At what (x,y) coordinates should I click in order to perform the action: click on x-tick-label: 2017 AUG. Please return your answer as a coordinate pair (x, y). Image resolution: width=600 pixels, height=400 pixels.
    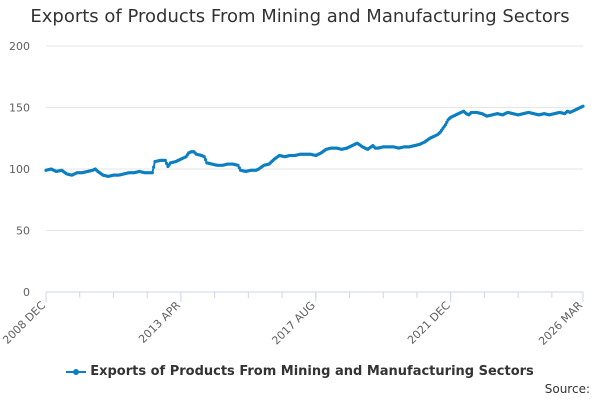
    Looking at the image, I should click on (293, 323).